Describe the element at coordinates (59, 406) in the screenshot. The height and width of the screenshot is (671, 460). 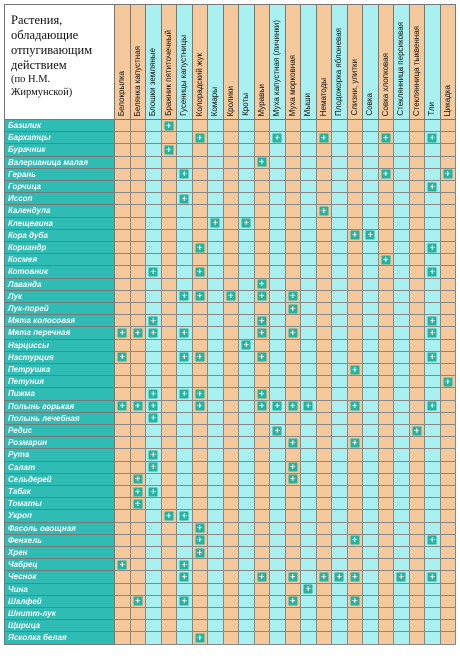
I see `plant-name: Полынь горькая` at that location.